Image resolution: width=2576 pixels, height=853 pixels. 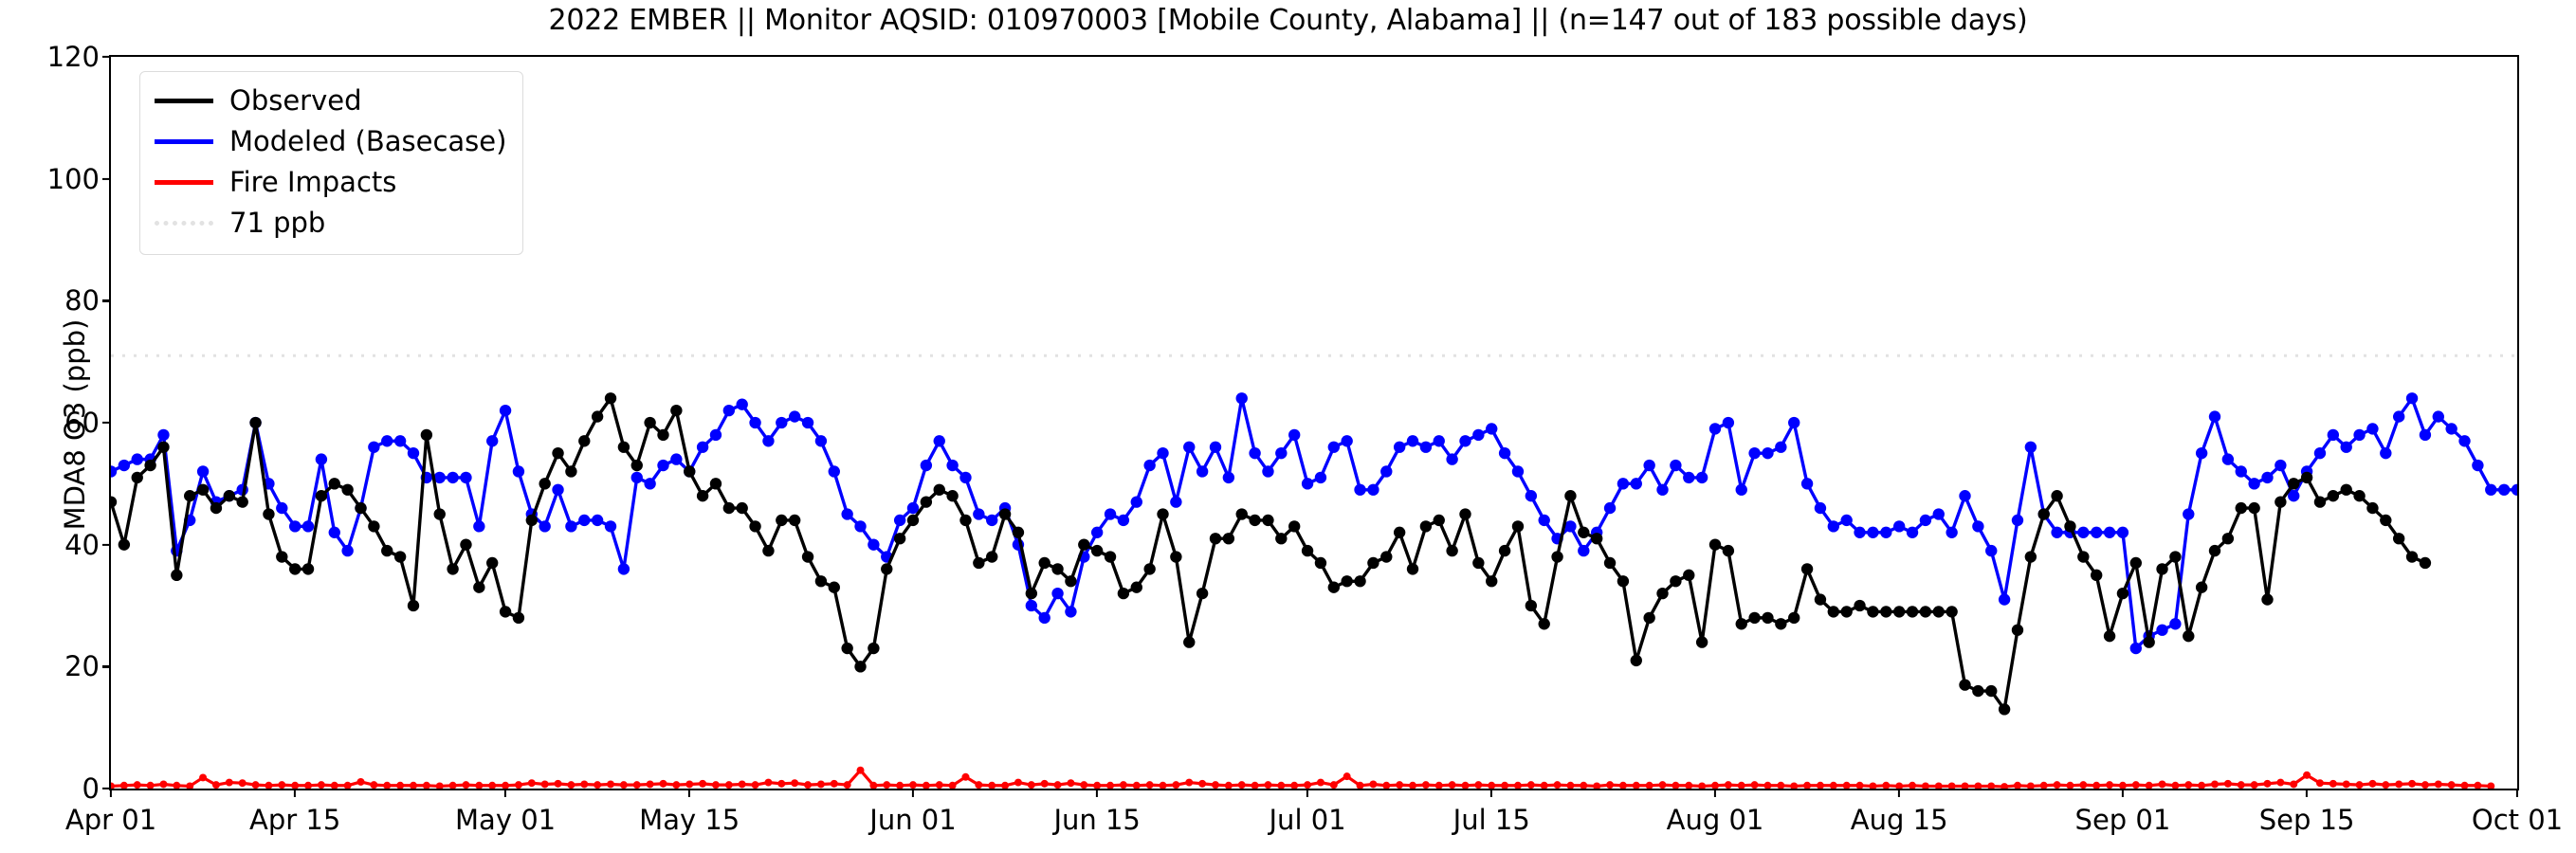 I want to click on x-tick-label: Jun 01, so click(x=913, y=820).